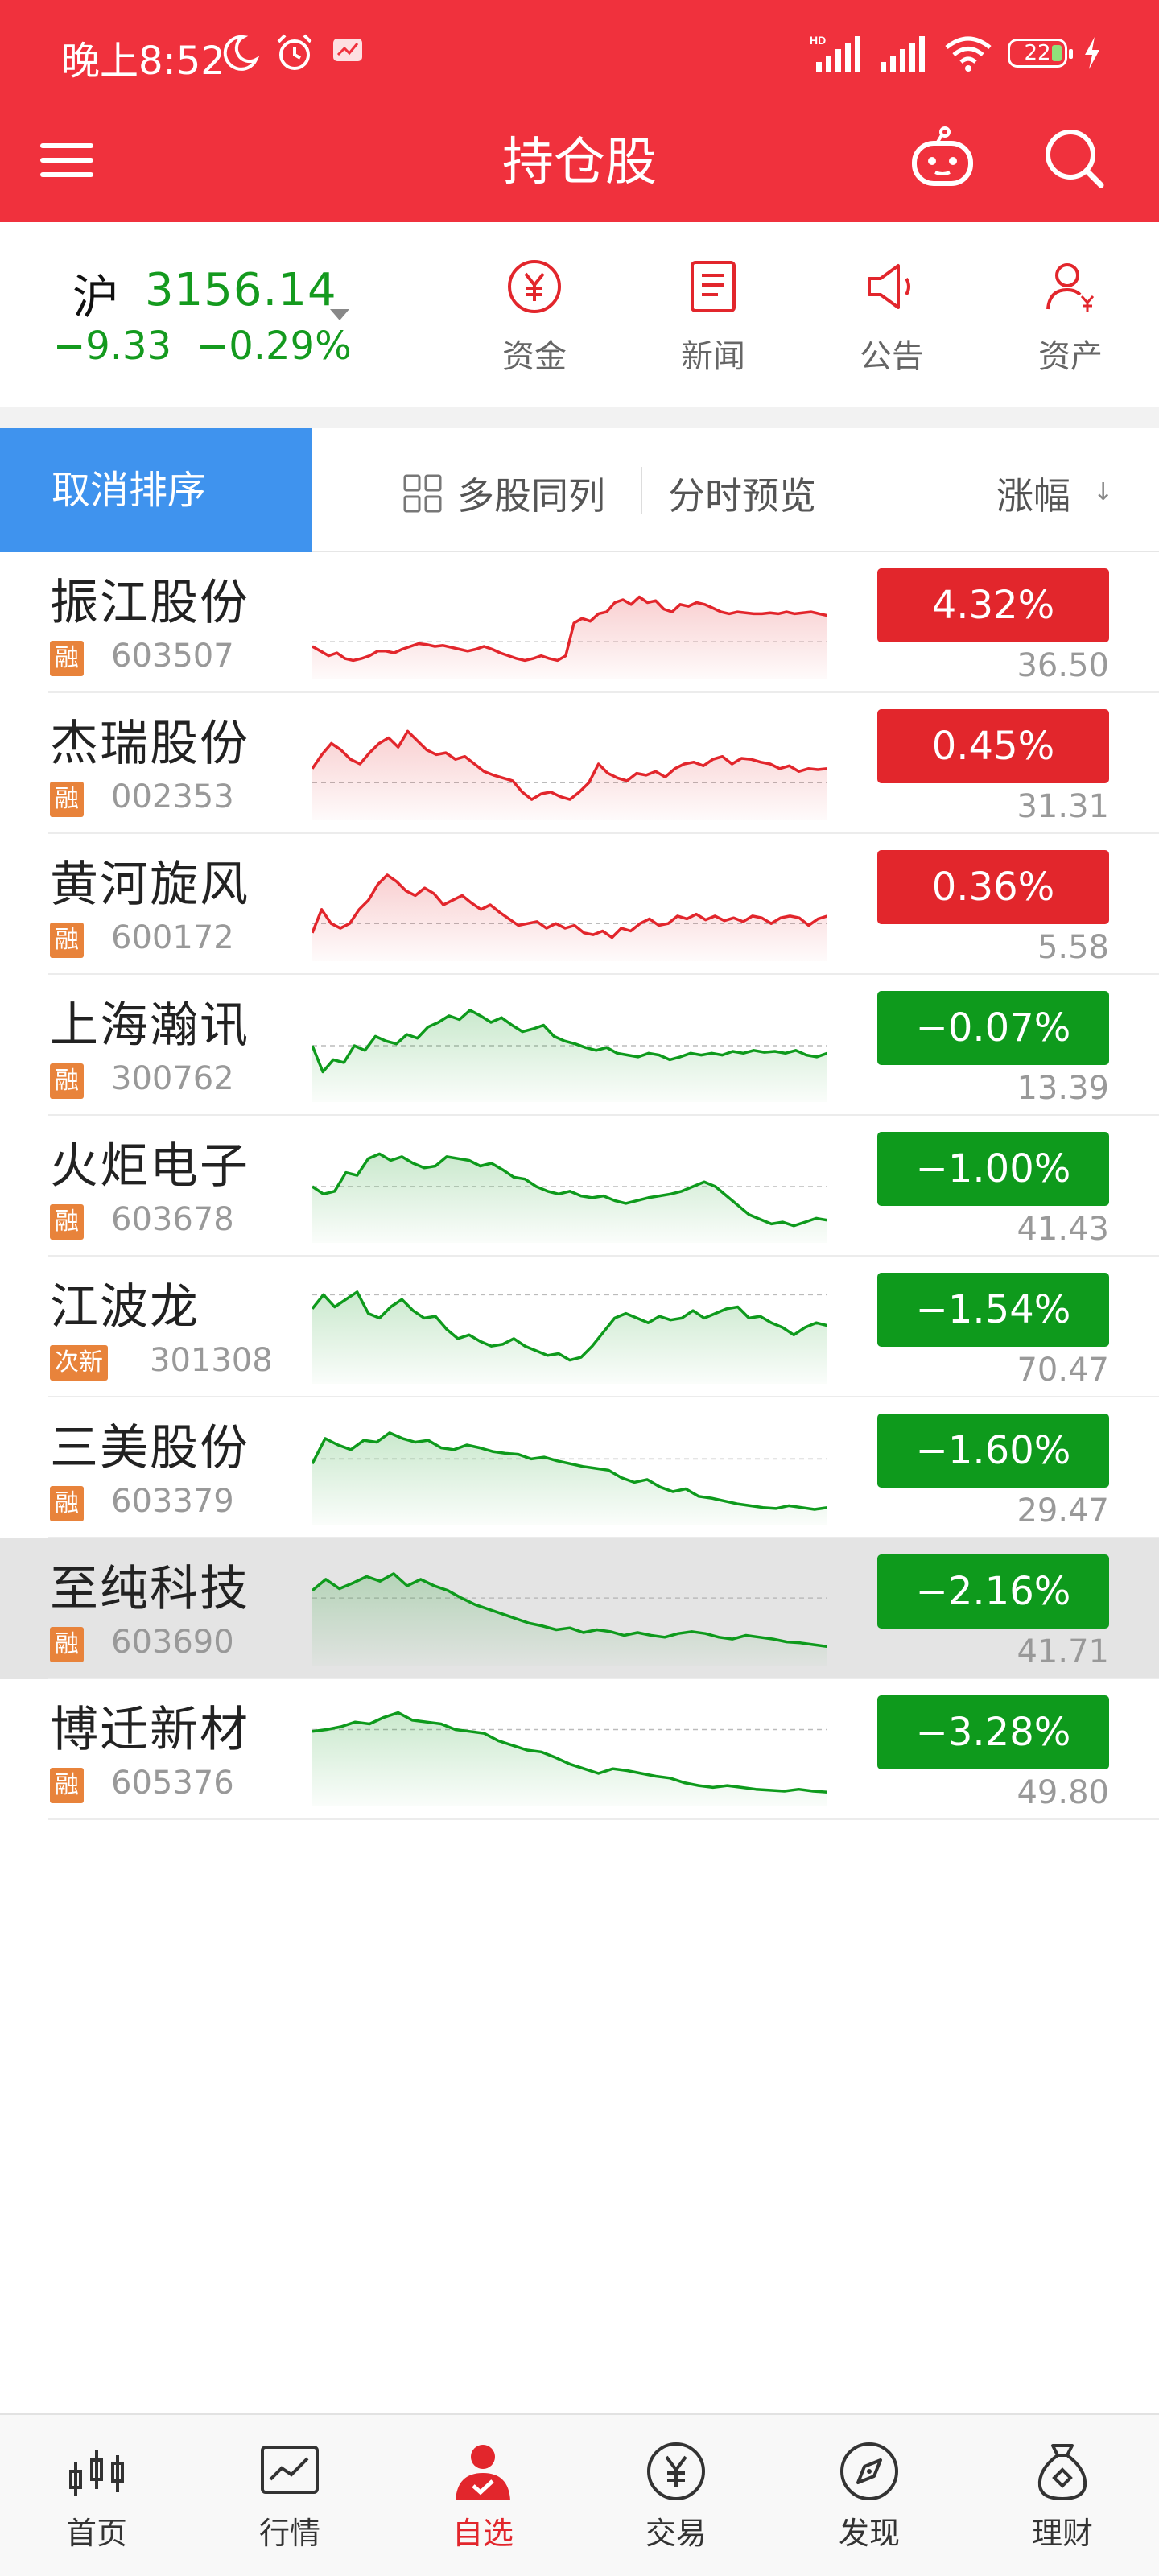 The image size is (1159, 2576). I want to click on stock-row: 至纯科技 融 603690 −2.16% 41.71, so click(579, 1608).